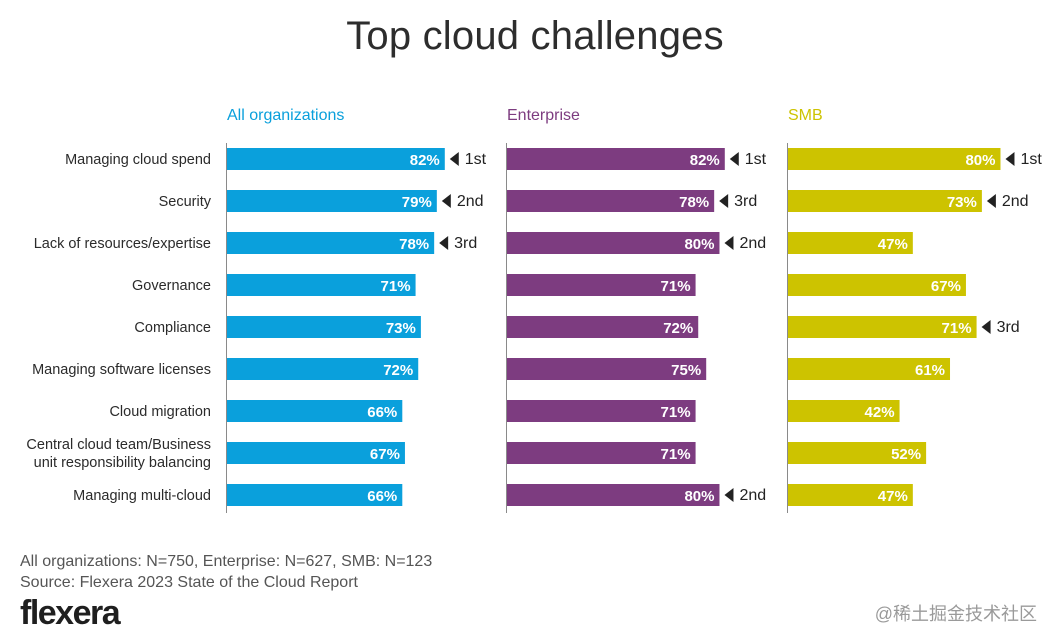 This screenshot has width=1055, height=639. Describe the element at coordinates (185, 202) in the screenshot. I see `category-label: Security` at that location.